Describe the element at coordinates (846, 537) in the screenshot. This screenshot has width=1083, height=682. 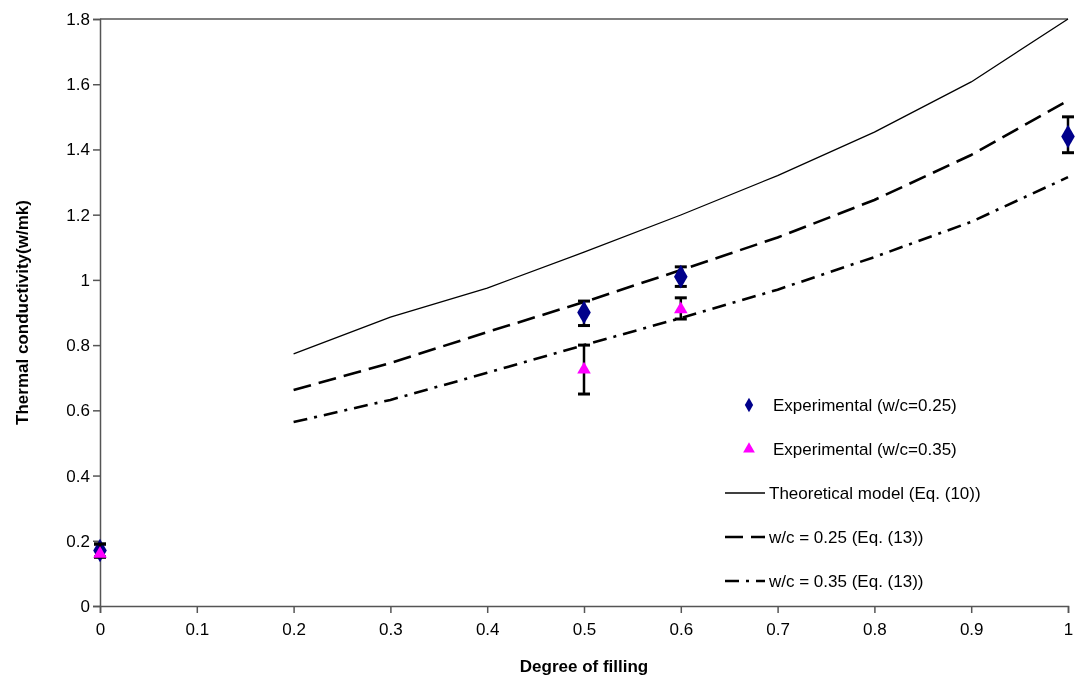
I see `legend-label: w/c = 0.25 (Eq. (13))` at that location.